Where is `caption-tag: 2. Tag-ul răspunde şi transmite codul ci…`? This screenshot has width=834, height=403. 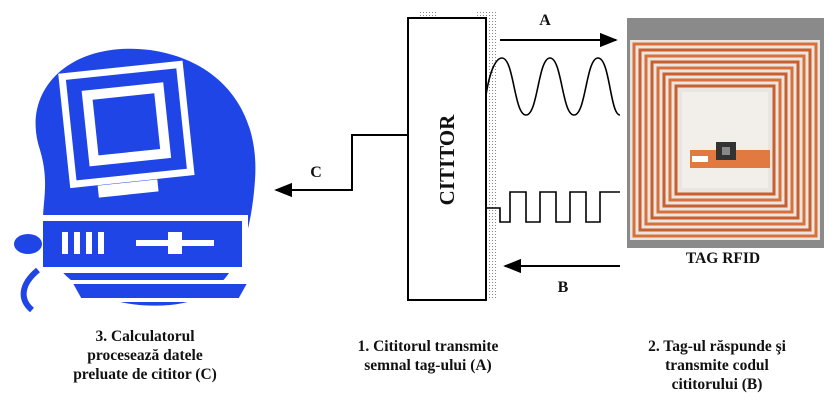 caption-tag: 2. Tag-ul răspunde şi transmite codul ci… is located at coordinates (717, 365).